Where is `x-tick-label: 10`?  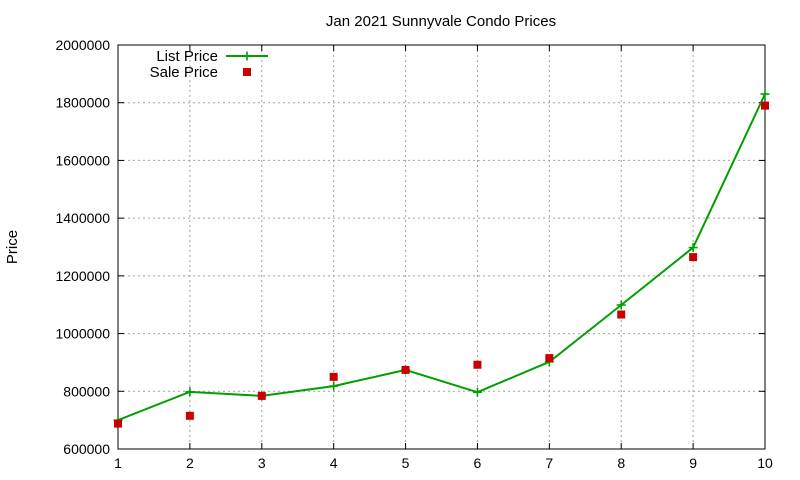
x-tick-label: 10 is located at coordinates (765, 463).